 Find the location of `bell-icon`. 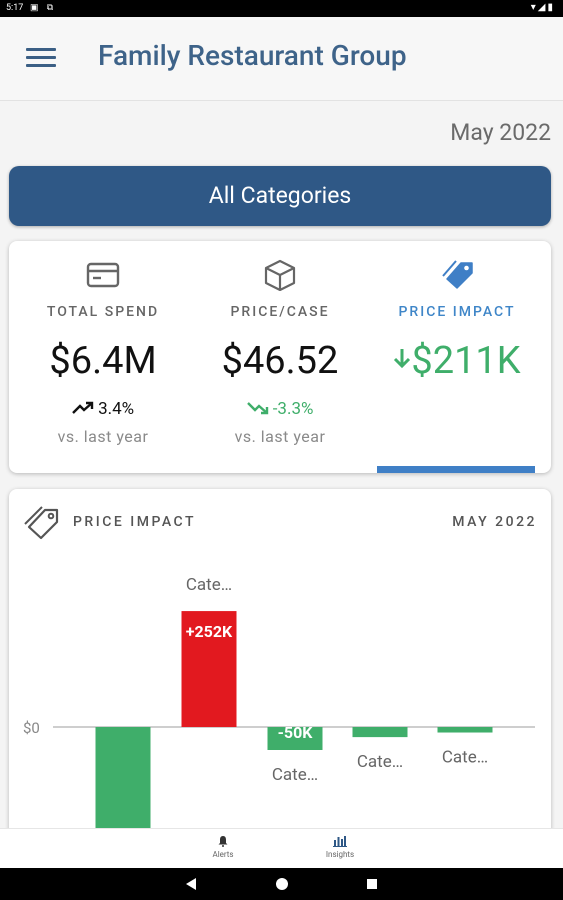

bell-icon is located at coordinates (223, 841).